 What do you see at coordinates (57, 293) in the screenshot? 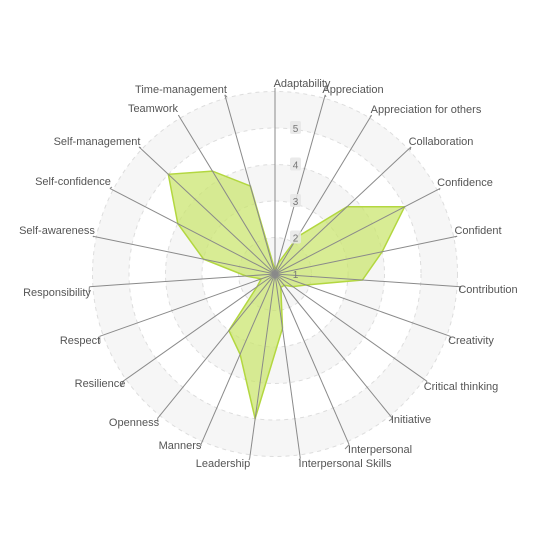
I see `axis-label: Responsibility` at bounding box center [57, 293].